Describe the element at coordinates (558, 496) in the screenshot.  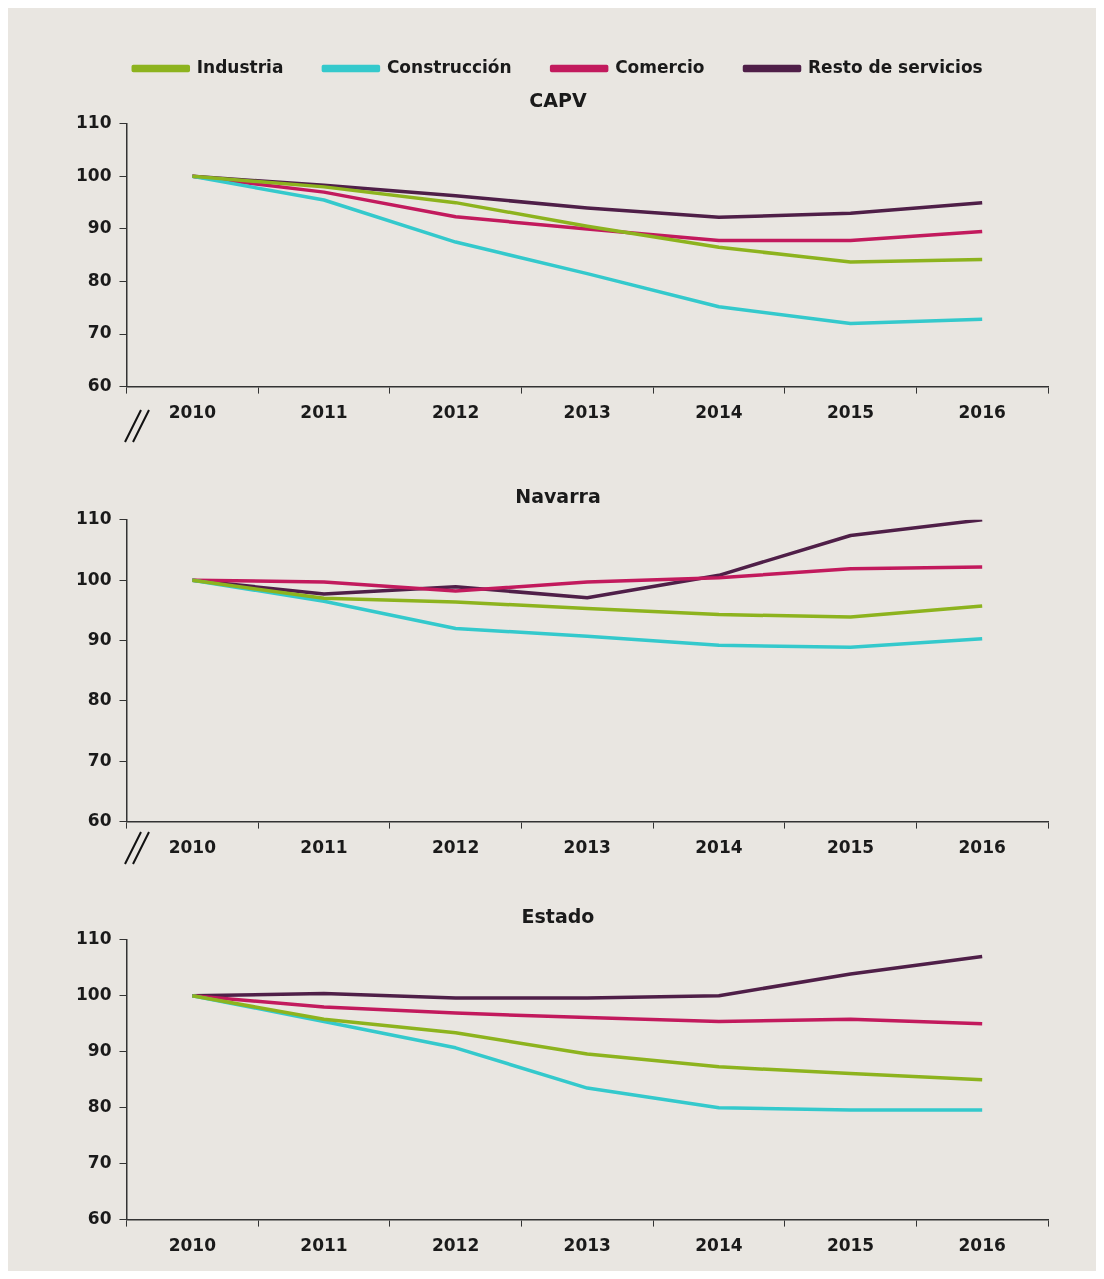
I see `chart-title: Navarra` at that location.